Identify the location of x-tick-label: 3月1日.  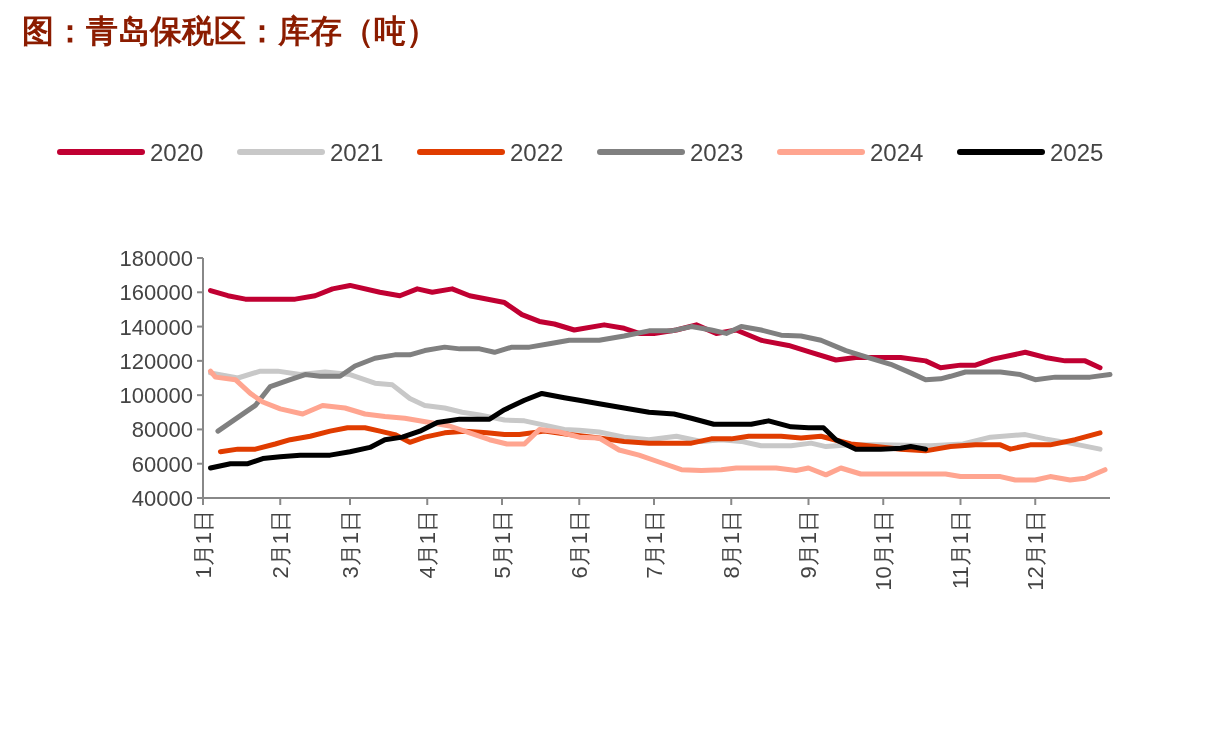
(351, 544).